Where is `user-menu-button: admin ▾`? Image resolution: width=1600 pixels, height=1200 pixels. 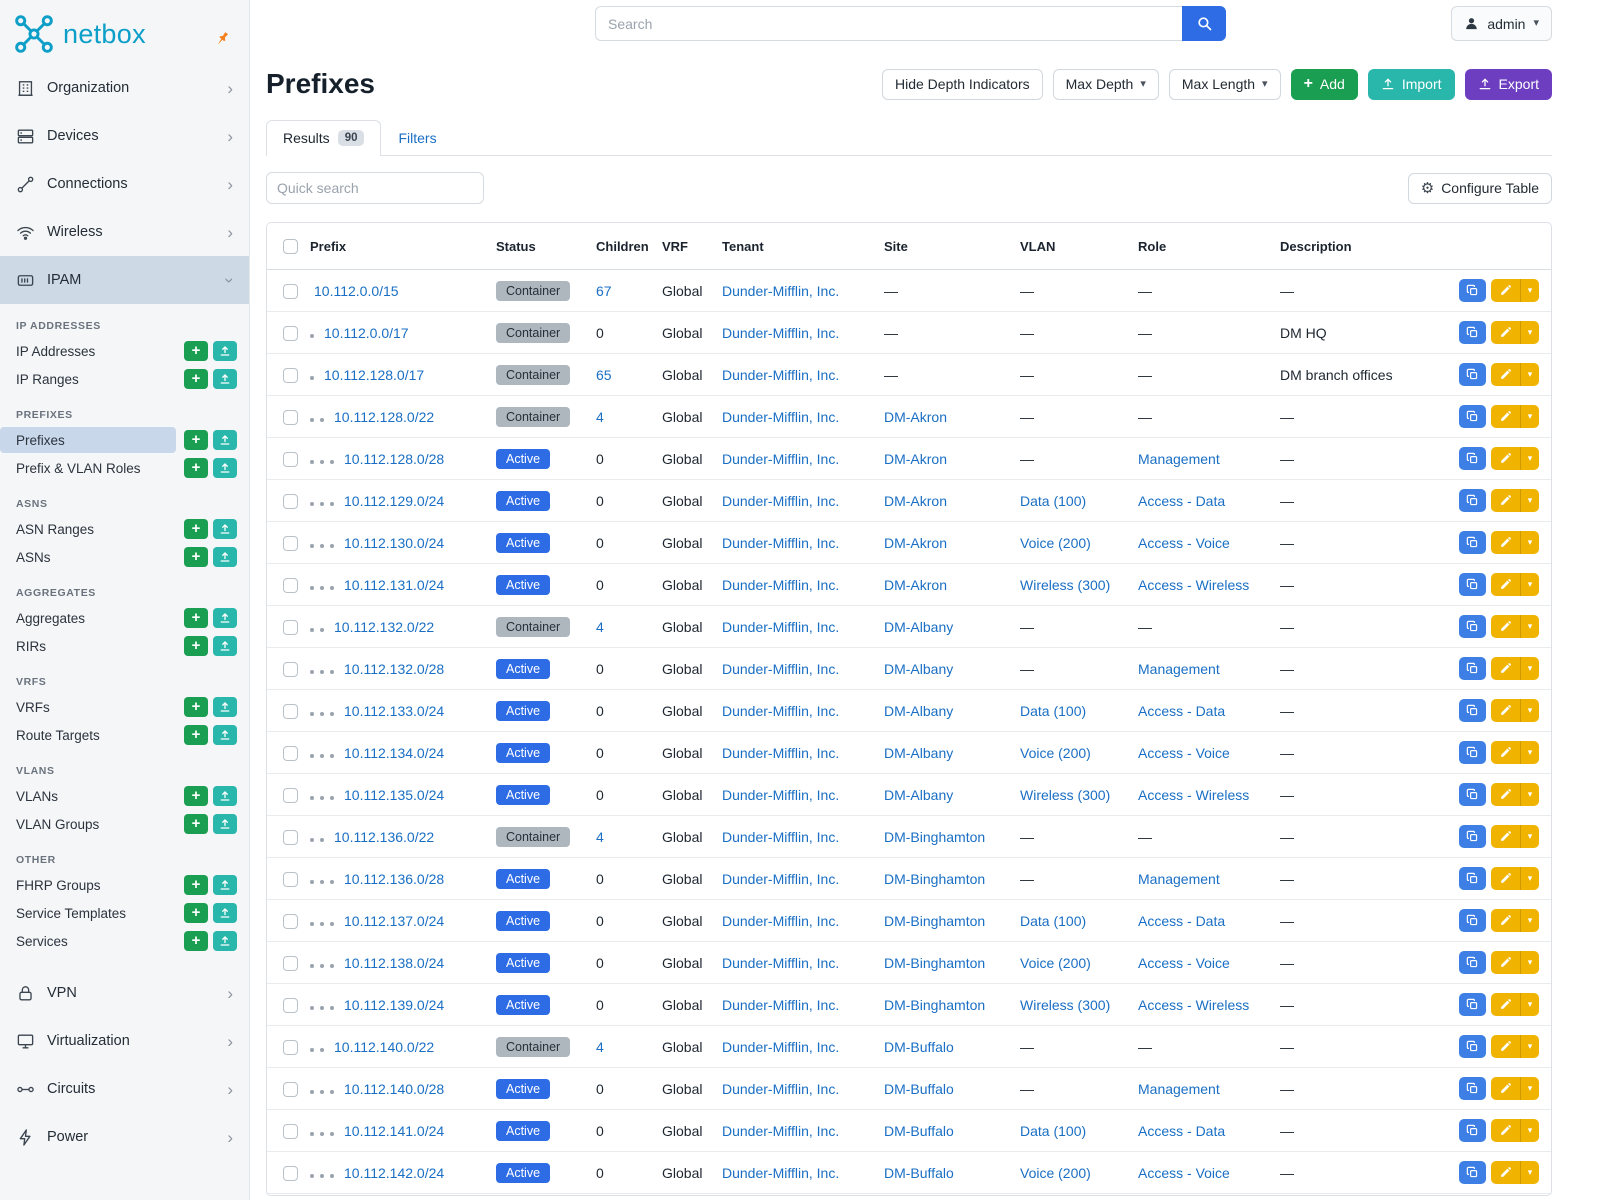 user-menu-button: admin ▾ is located at coordinates (1501, 23).